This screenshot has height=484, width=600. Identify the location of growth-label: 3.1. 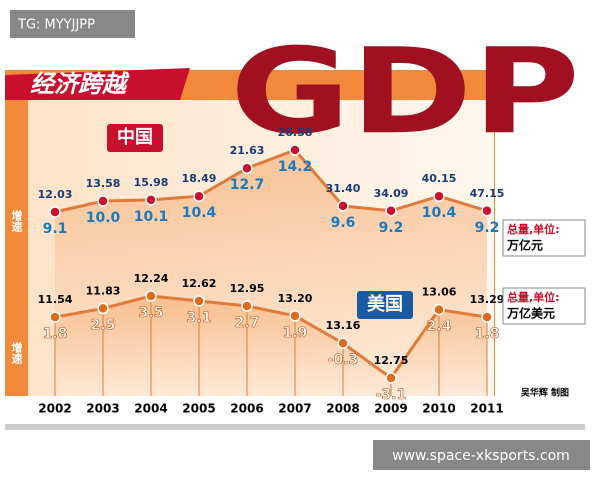
(199, 318).